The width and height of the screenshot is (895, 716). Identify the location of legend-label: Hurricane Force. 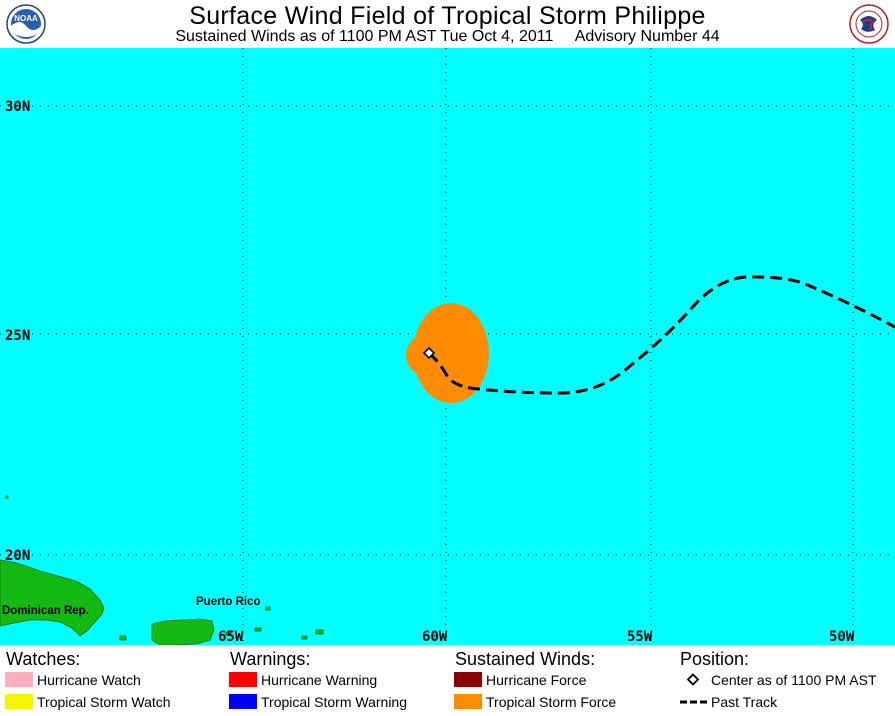
(536, 680).